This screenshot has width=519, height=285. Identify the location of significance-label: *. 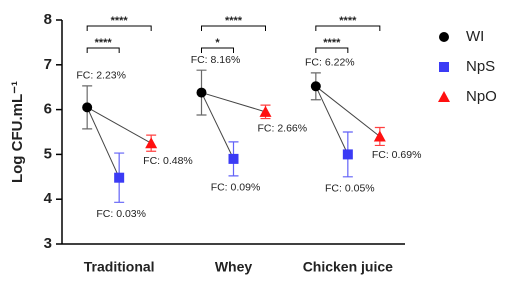
(217, 43).